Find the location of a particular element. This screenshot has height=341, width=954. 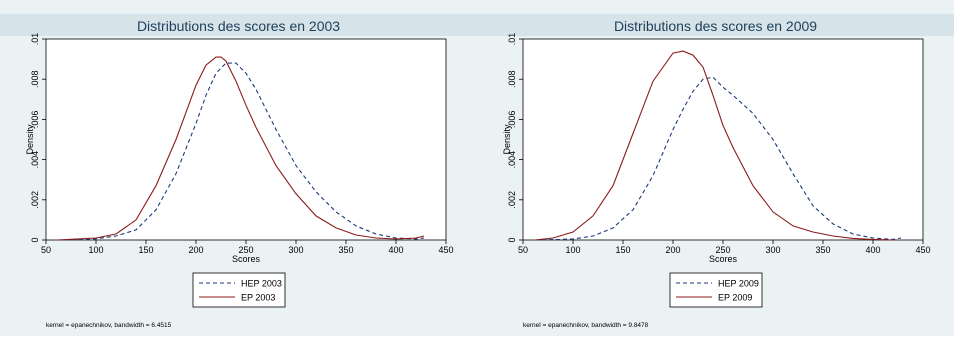

legend-label: HEP 2003 is located at coordinates (261, 284).